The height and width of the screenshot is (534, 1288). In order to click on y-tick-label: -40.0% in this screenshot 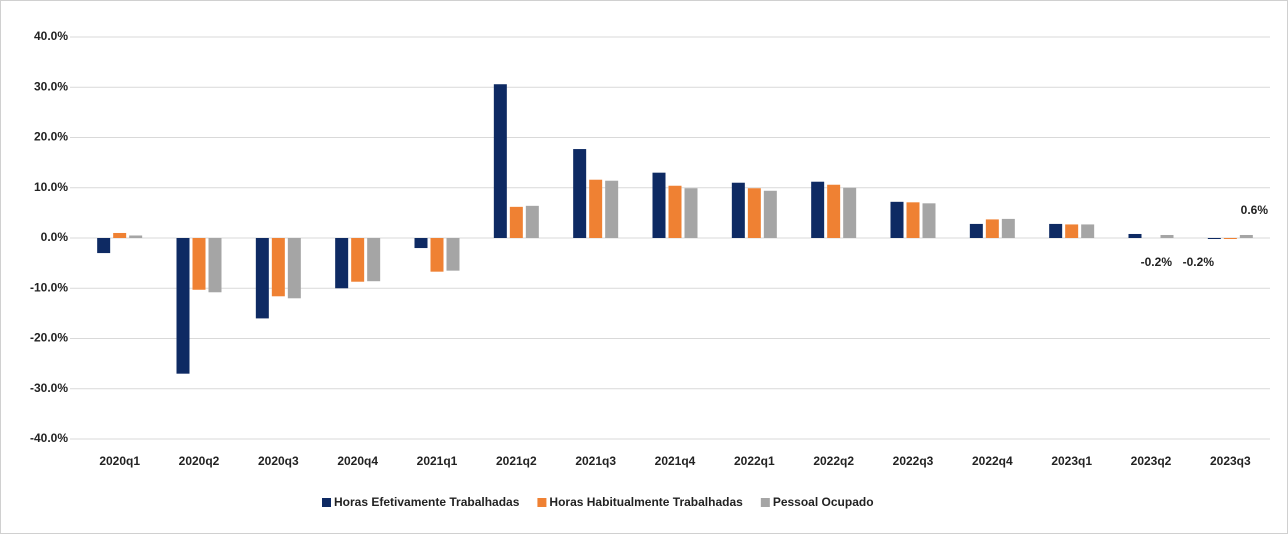, I will do `click(49, 438)`.